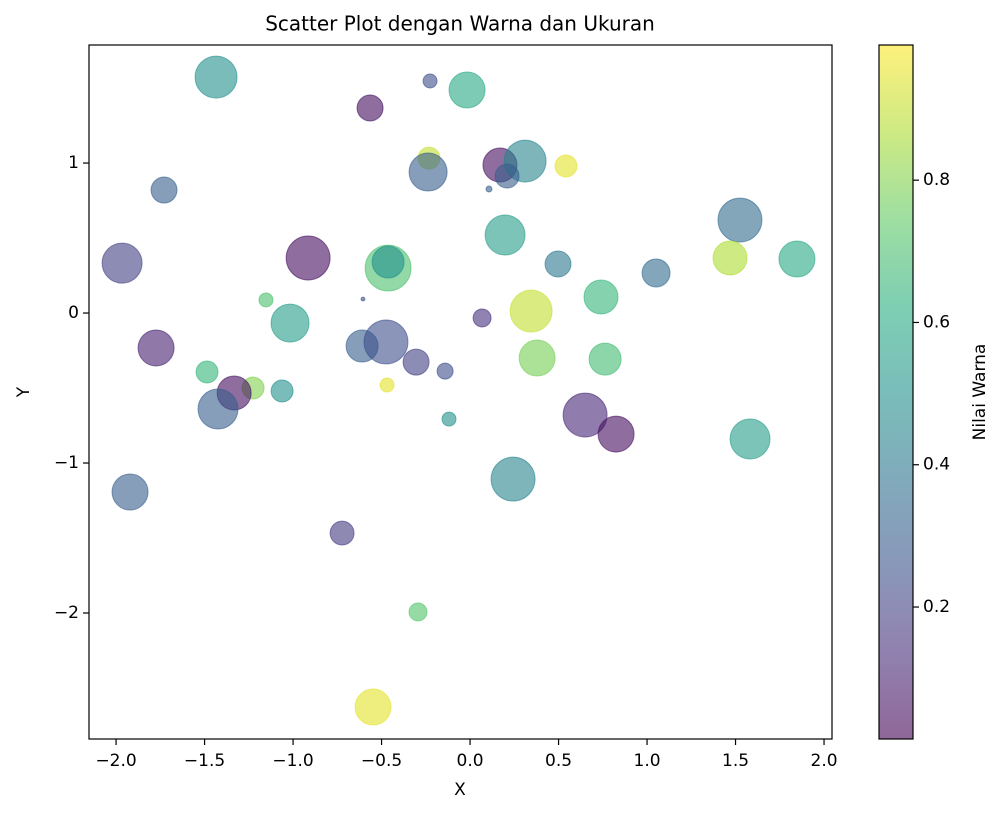 The image size is (1004, 817). Describe the element at coordinates (735, 761) in the screenshot. I see `x-tick-label: 1.5` at that location.